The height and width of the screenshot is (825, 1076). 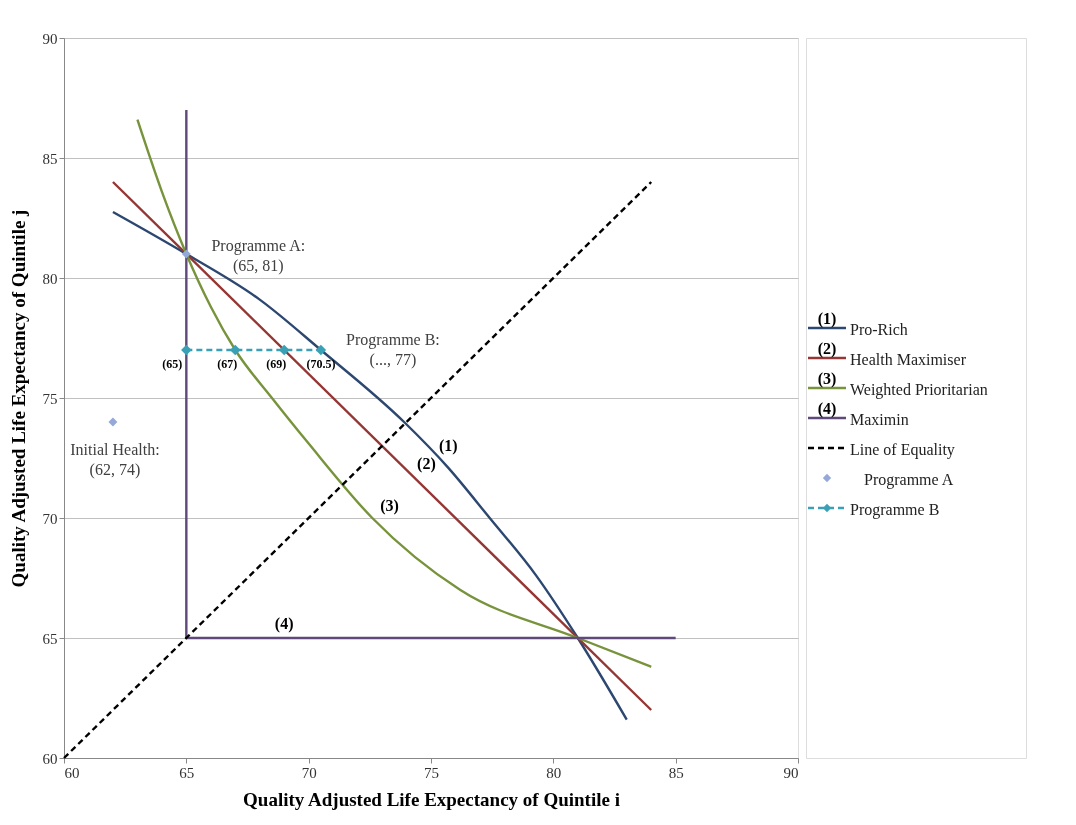 What do you see at coordinates (50, 278) in the screenshot?
I see `y-tick-label: 80` at bounding box center [50, 278].